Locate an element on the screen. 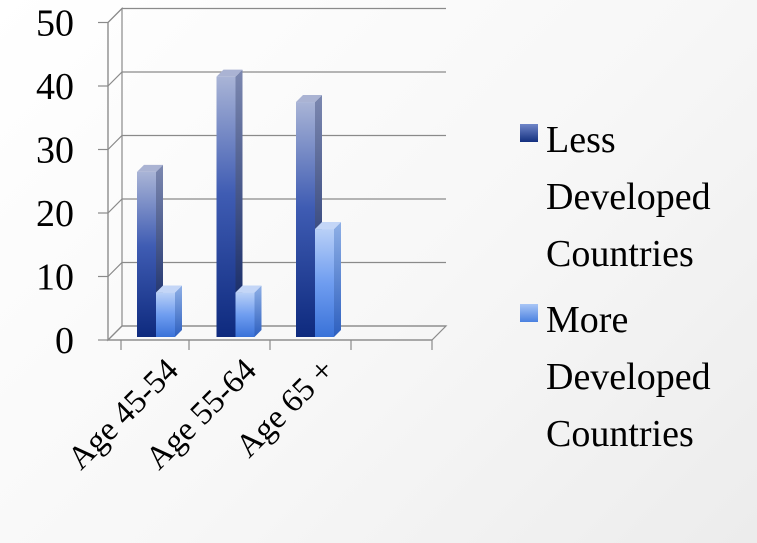  y-tick-label: 40 is located at coordinates (55, 87).